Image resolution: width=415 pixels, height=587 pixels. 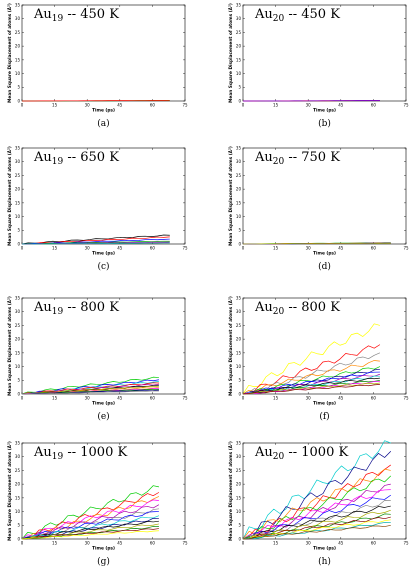 I want to click on panel-title: Au20 -- 450 K, so click(x=297, y=15).